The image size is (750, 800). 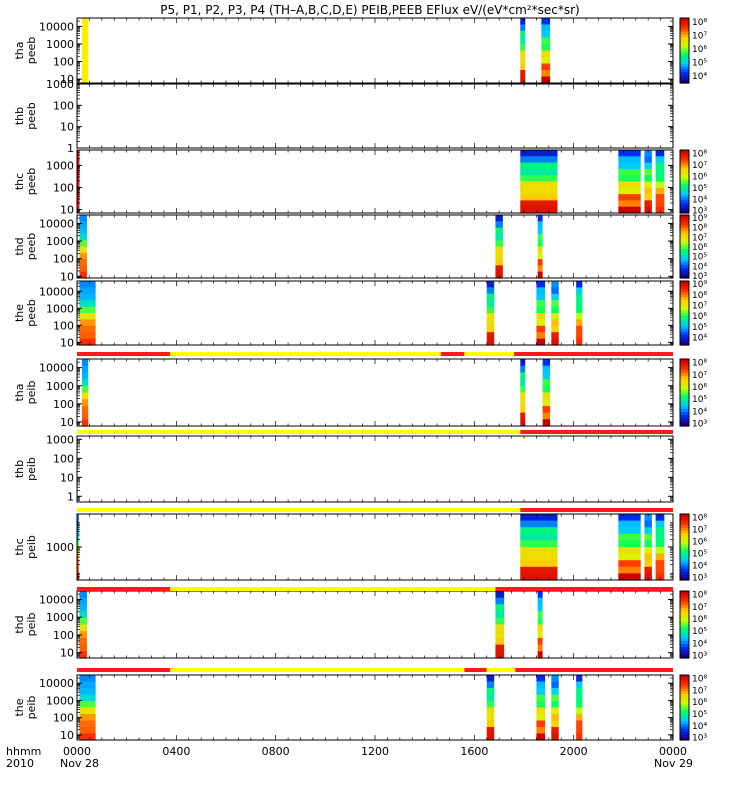 What do you see at coordinates (19, 707) in the screenshot?
I see `panel-probe-label: the` at bounding box center [19, 707].